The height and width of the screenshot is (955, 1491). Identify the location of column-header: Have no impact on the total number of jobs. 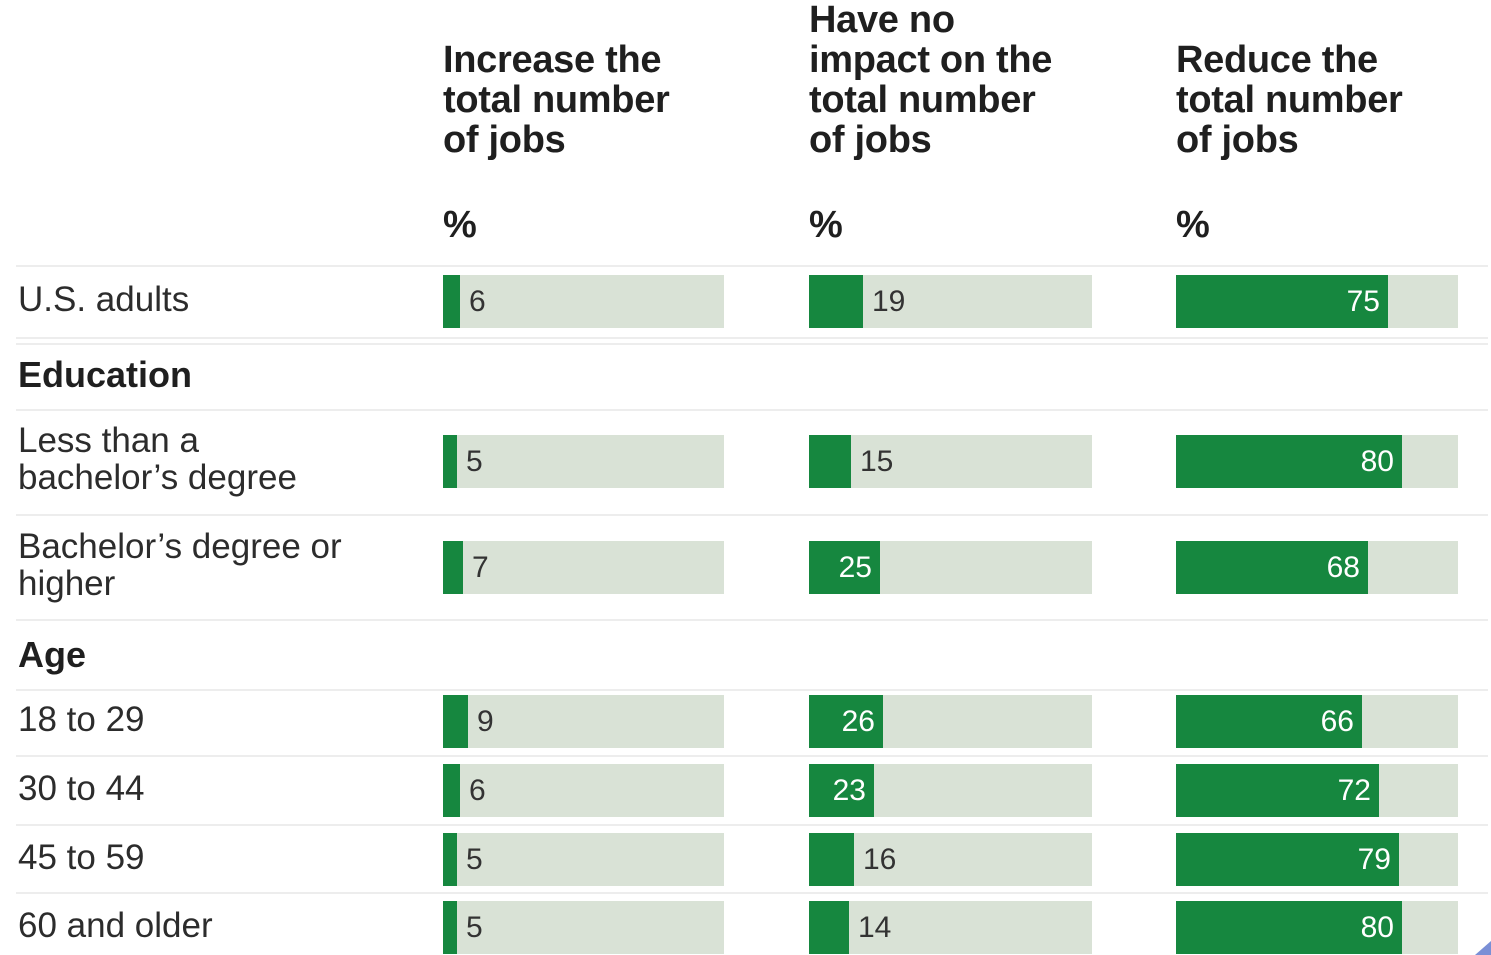
(930, 80).